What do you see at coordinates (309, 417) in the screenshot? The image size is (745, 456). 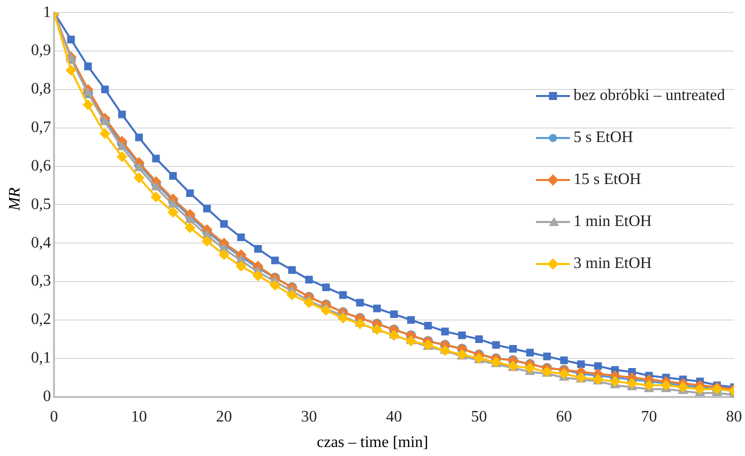 I see `x-tick-label: 30` at bounding box center [309, 417].